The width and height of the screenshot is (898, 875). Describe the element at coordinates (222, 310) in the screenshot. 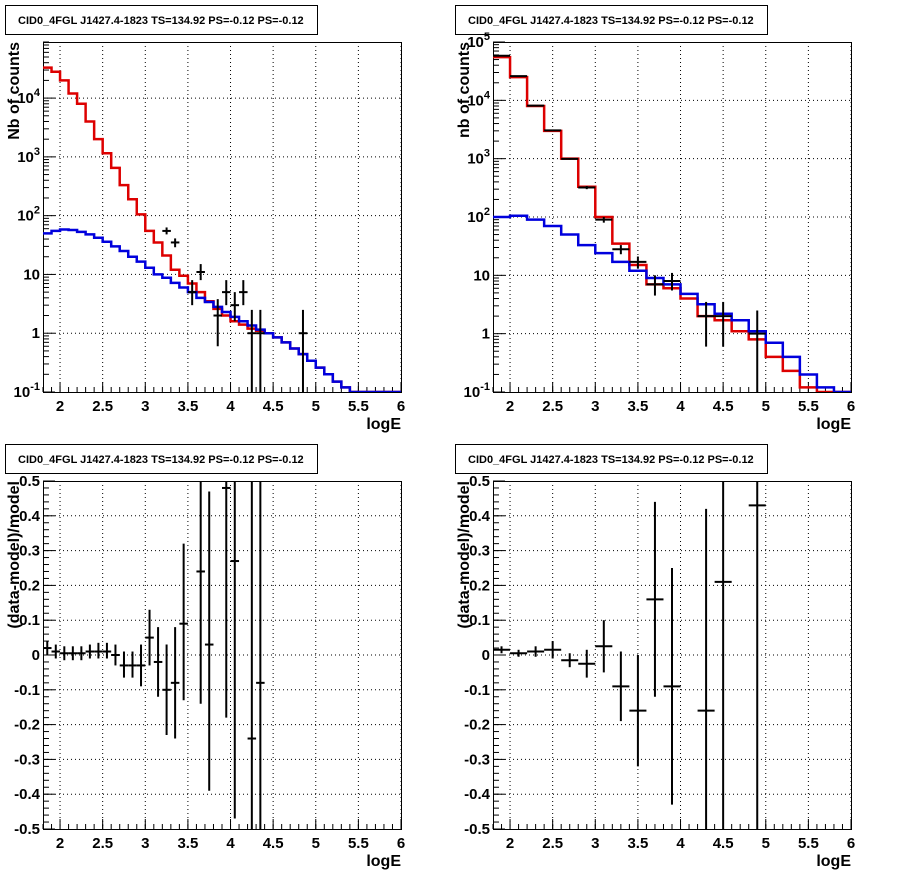

I see `source-model-histogram` at that location.